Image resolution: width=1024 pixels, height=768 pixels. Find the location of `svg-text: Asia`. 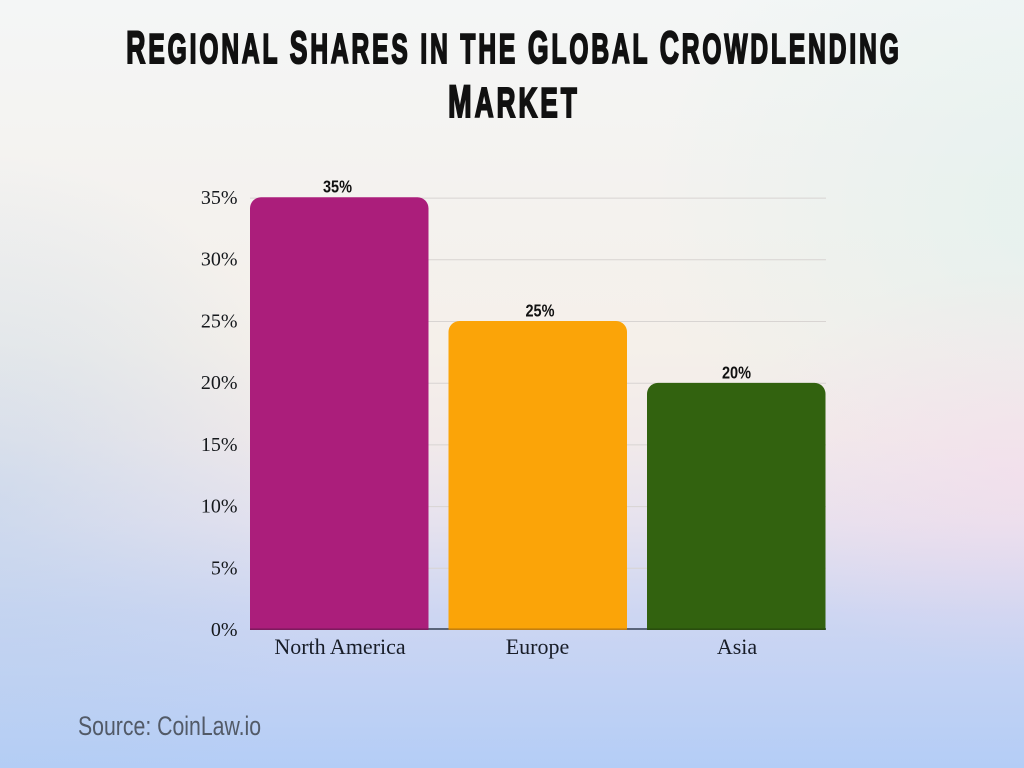

svg-text: Asia is located at coordinates (737, 646).